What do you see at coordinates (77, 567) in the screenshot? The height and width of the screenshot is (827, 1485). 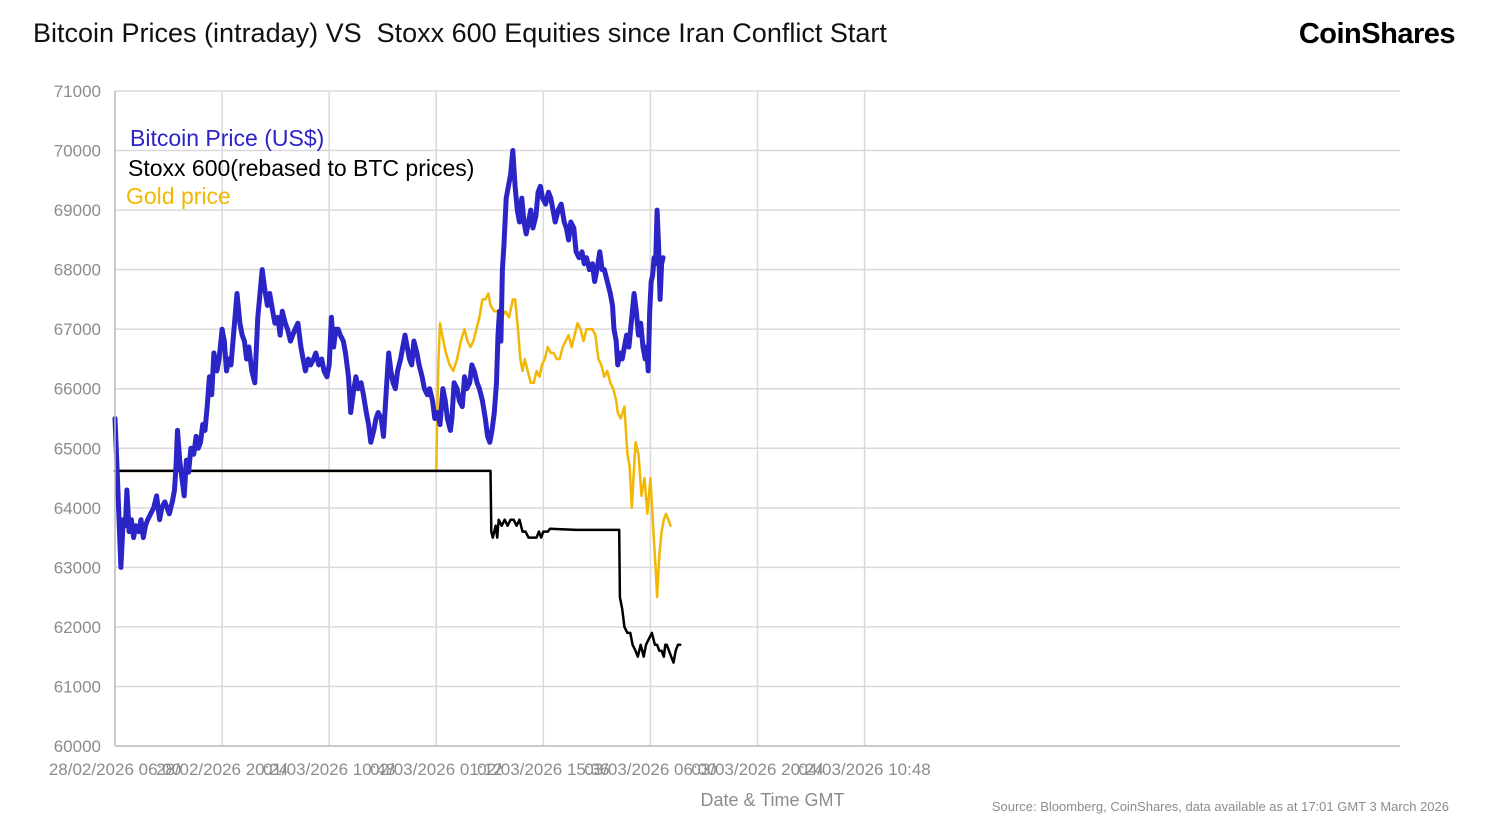 I see `y-tick-label: 63000` at bounding box center [77, 567].